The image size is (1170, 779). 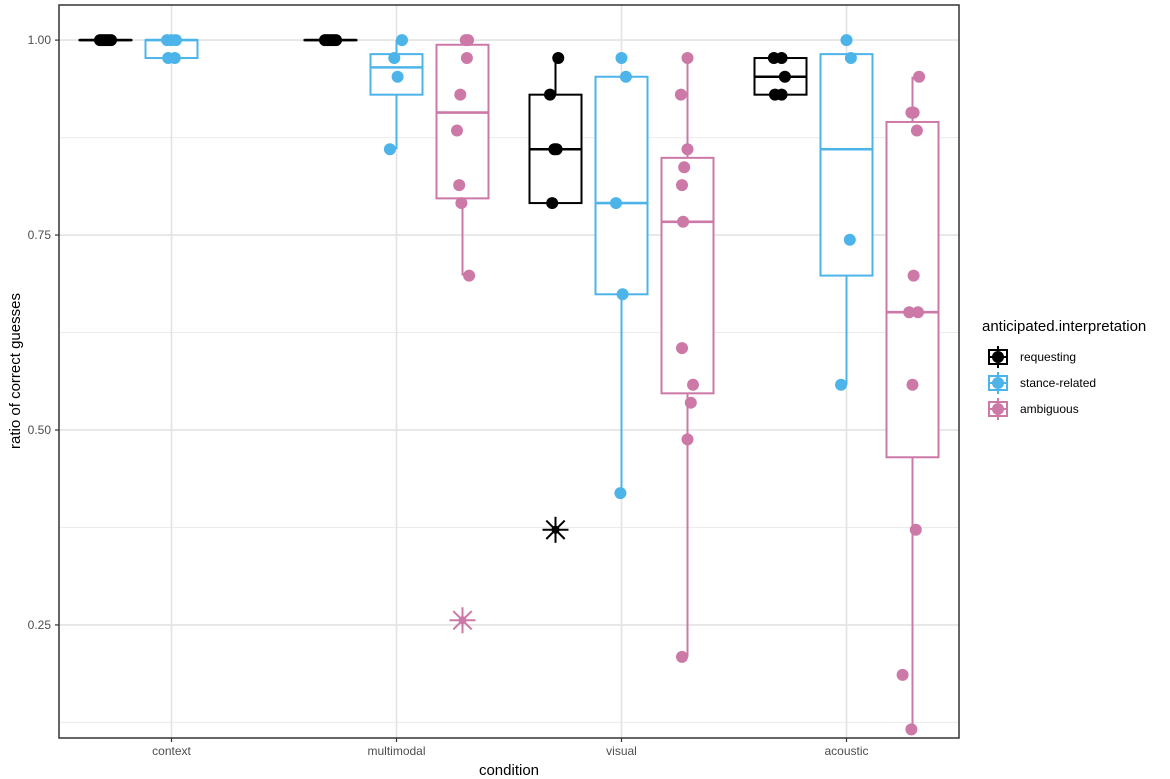 I want to click on box-stance-related-context, so click(x=171, y=49).